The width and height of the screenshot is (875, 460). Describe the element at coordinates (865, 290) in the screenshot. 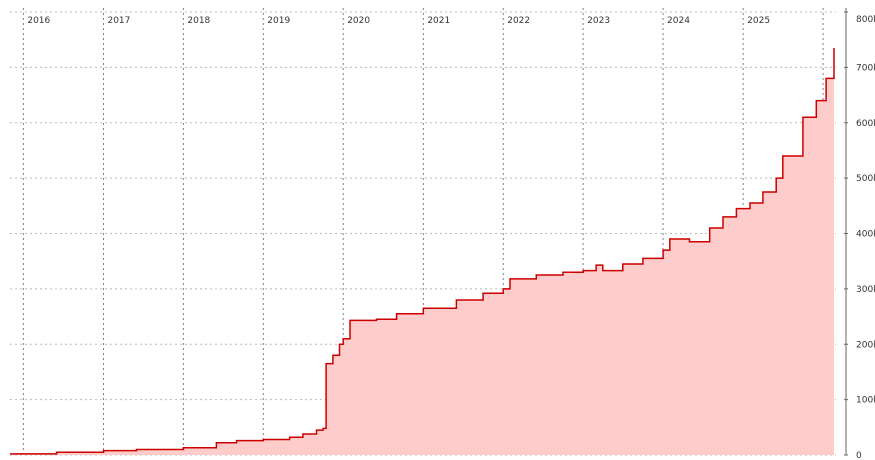

I see `y-tick-label-3: 300k` at that location.